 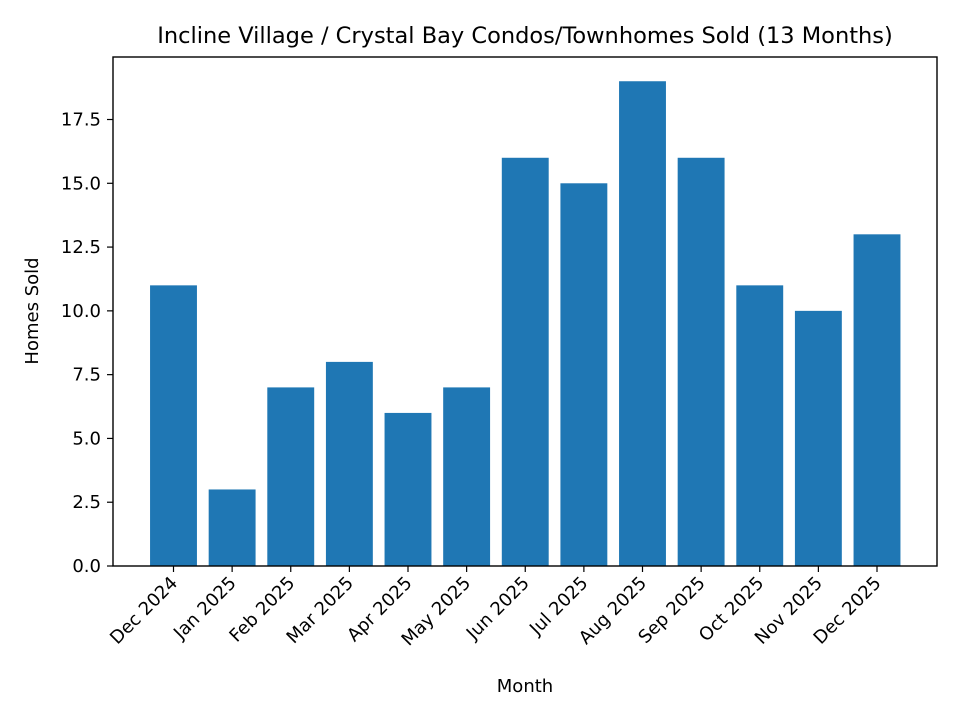 What do you see at coordinates (525, 361) in the screenshot?
I see `bar-jun-2025` at bounding box center [525, 361].